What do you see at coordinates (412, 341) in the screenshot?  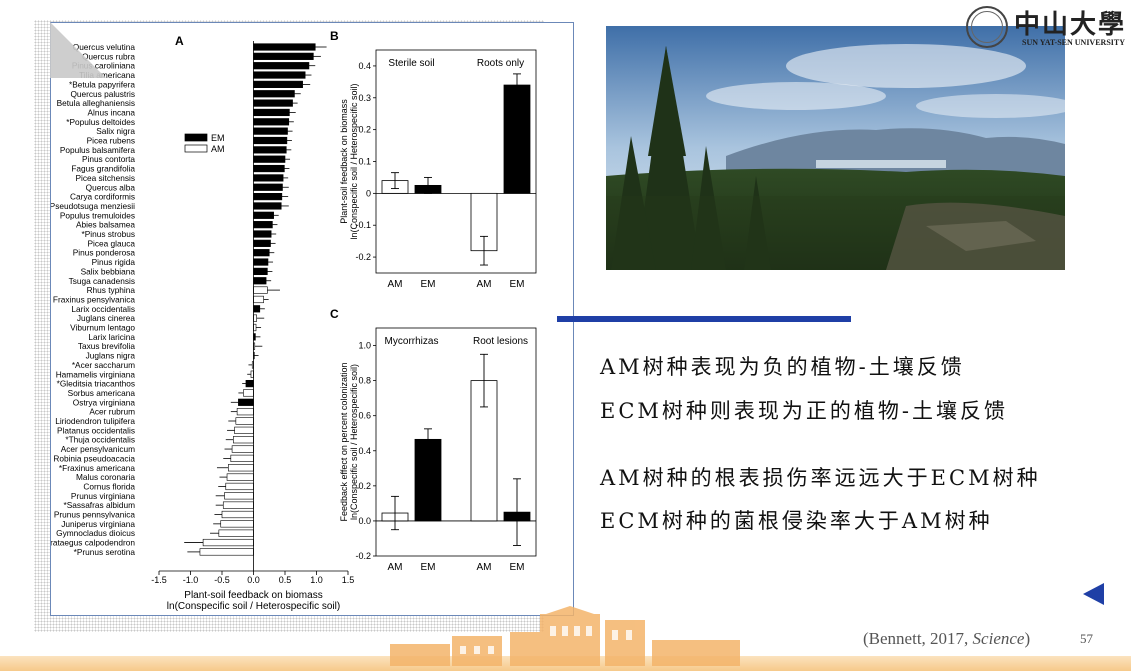 I see `panel-c-group-label: Mycorrhizas` at bounding box center [412, 341].